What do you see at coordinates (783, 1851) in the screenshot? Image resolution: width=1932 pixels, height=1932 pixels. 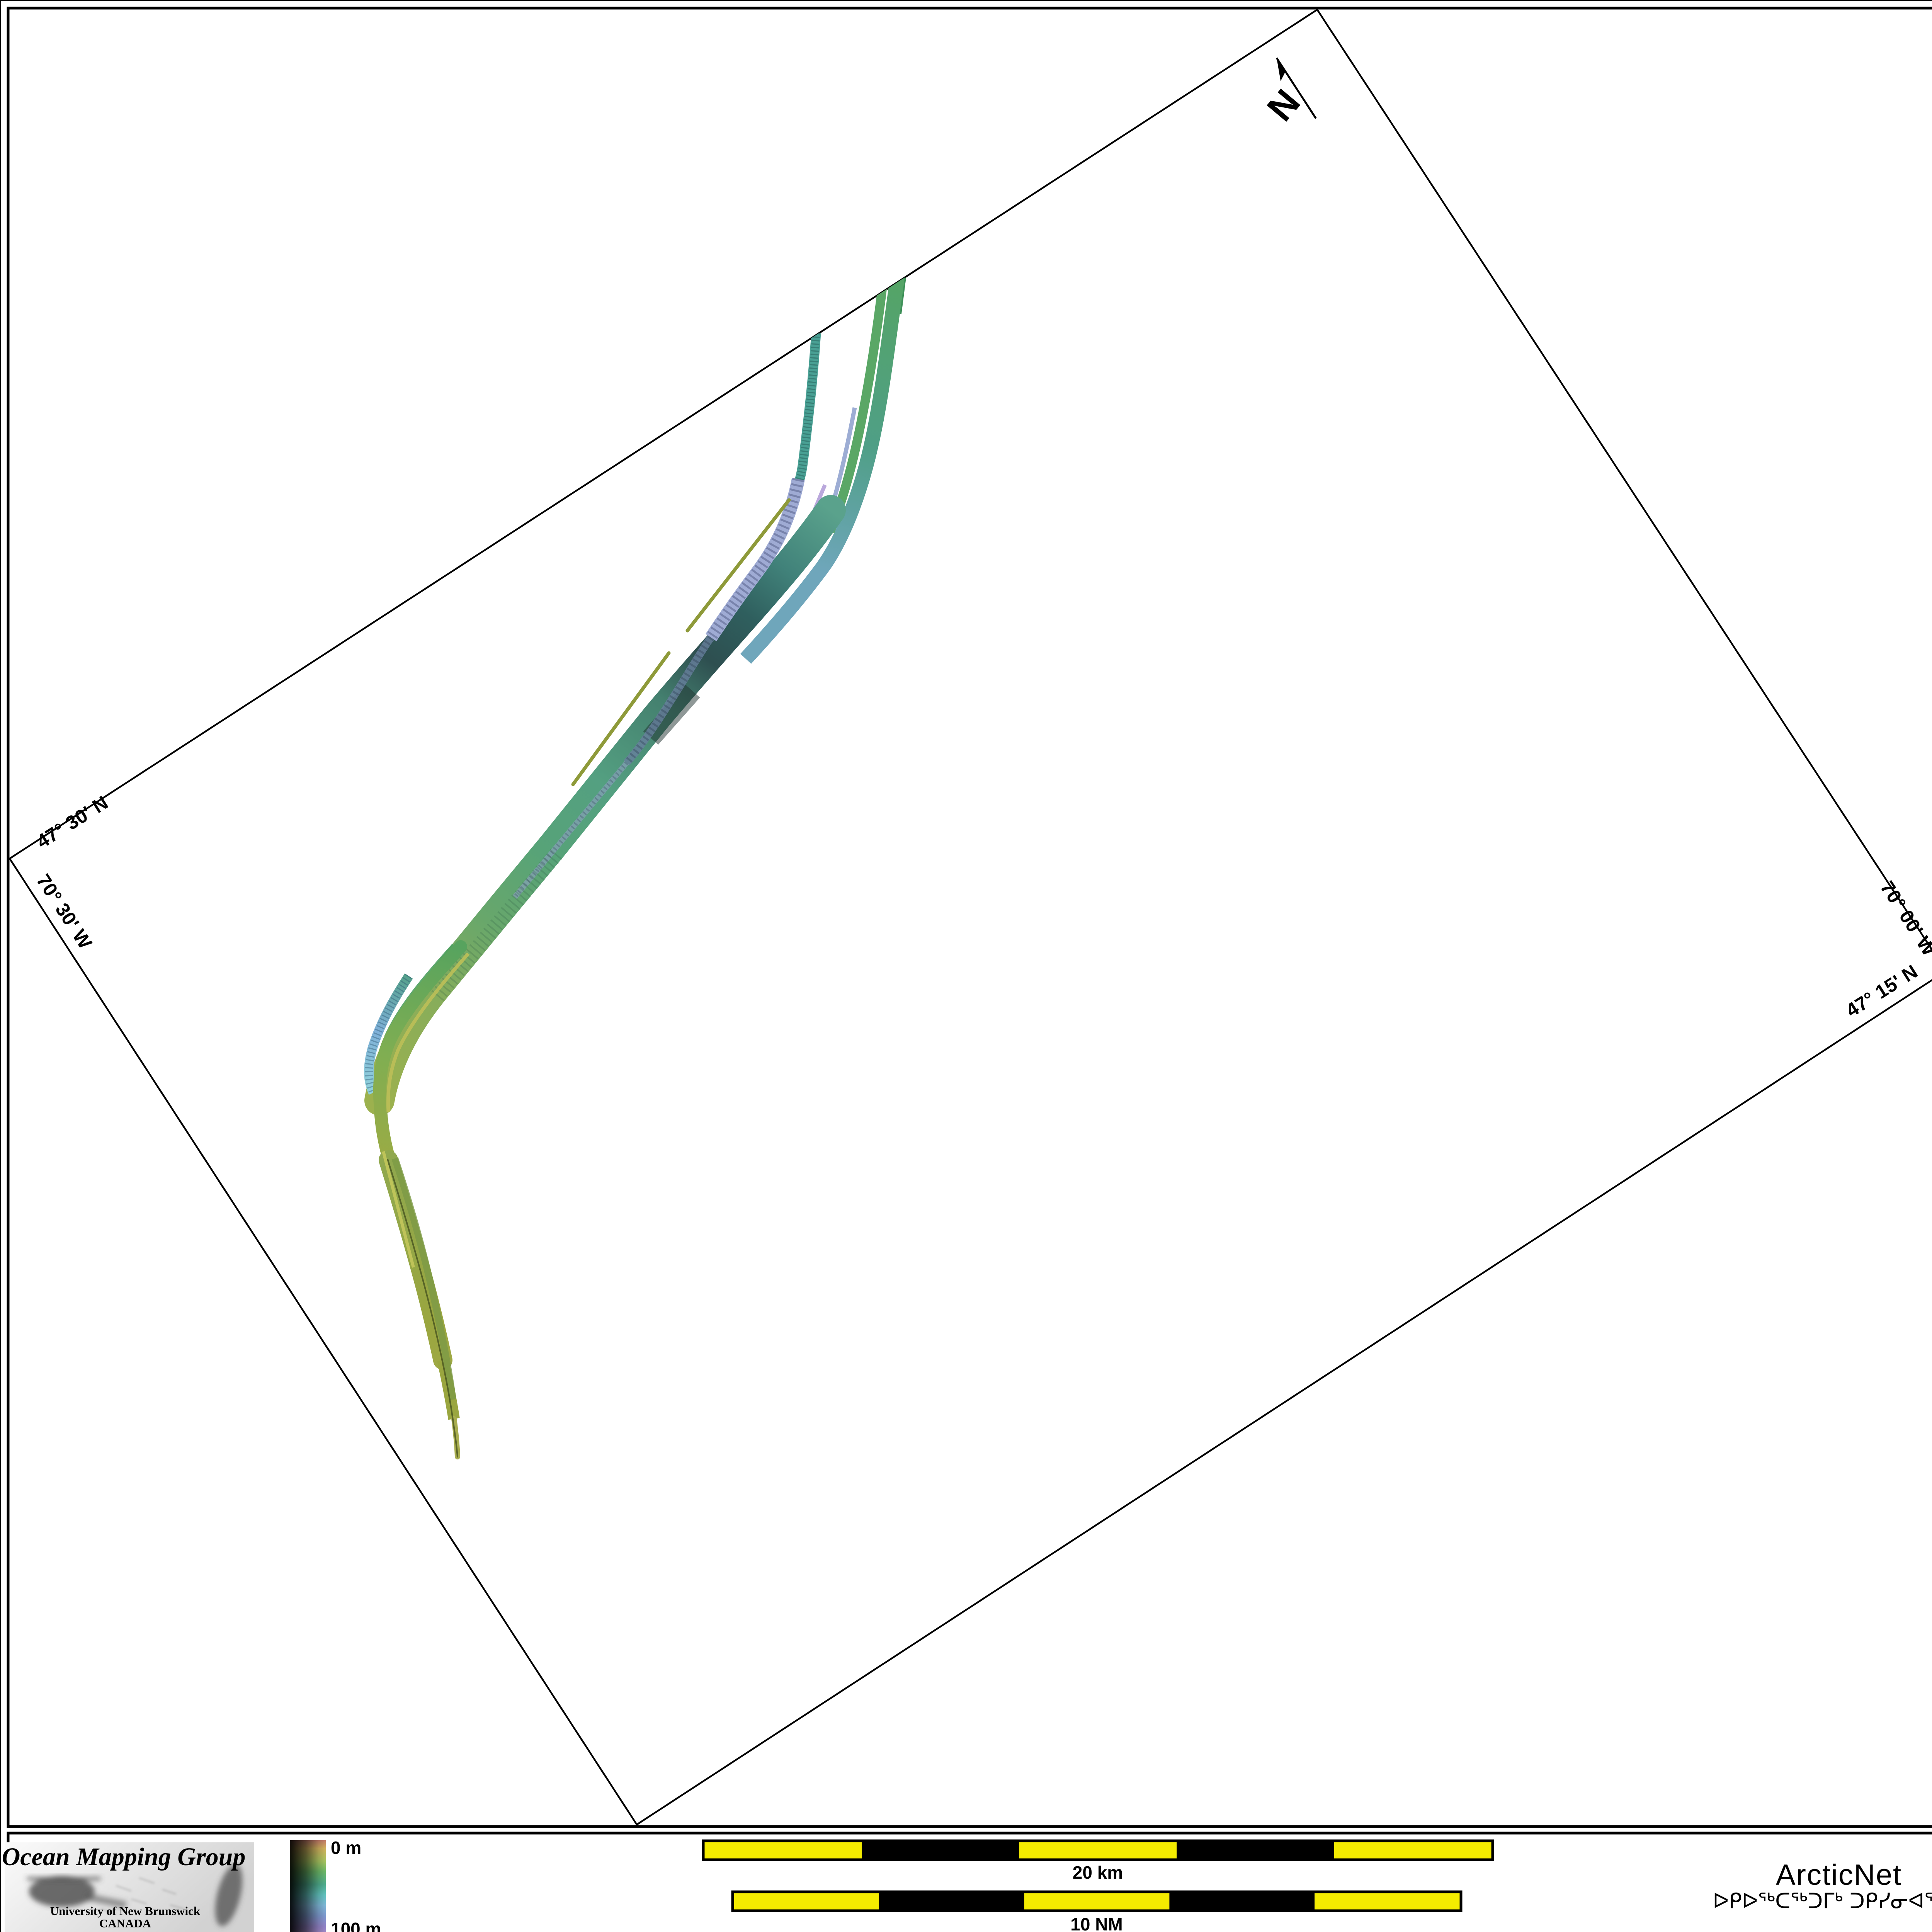 I see `scalebar-km-seg1` at bounding box center [783, 1851].